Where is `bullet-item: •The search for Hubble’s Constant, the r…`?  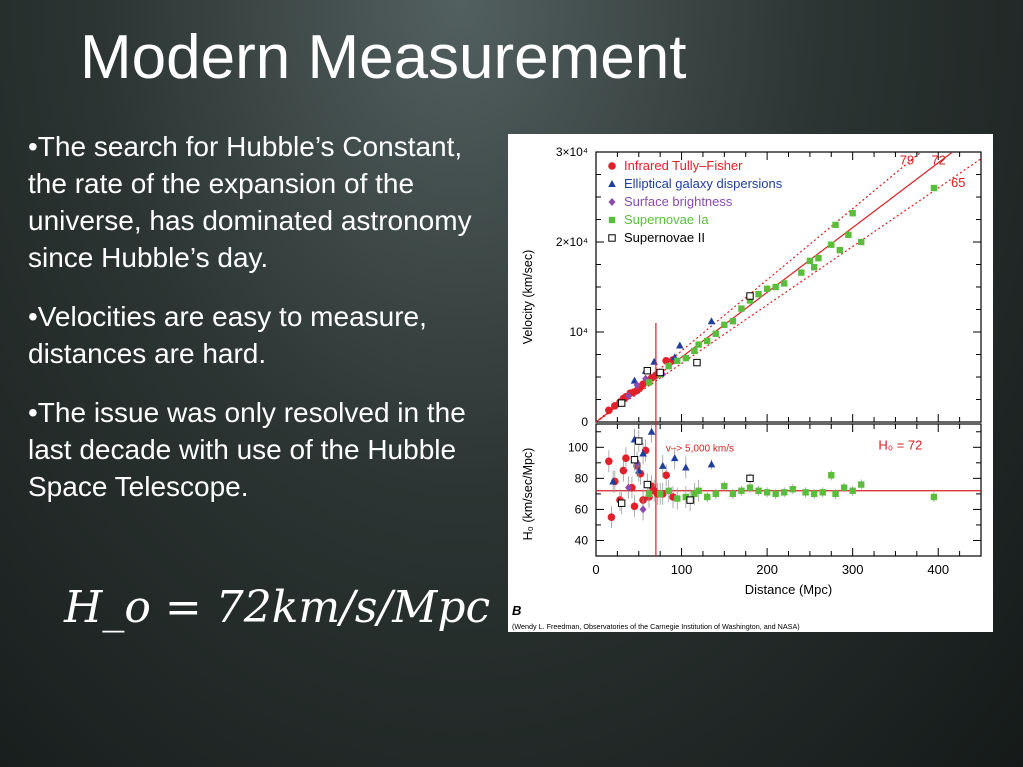
bullet-item: •The search for Hubble’s Constant, the r… is located at coordinates (250, 202).